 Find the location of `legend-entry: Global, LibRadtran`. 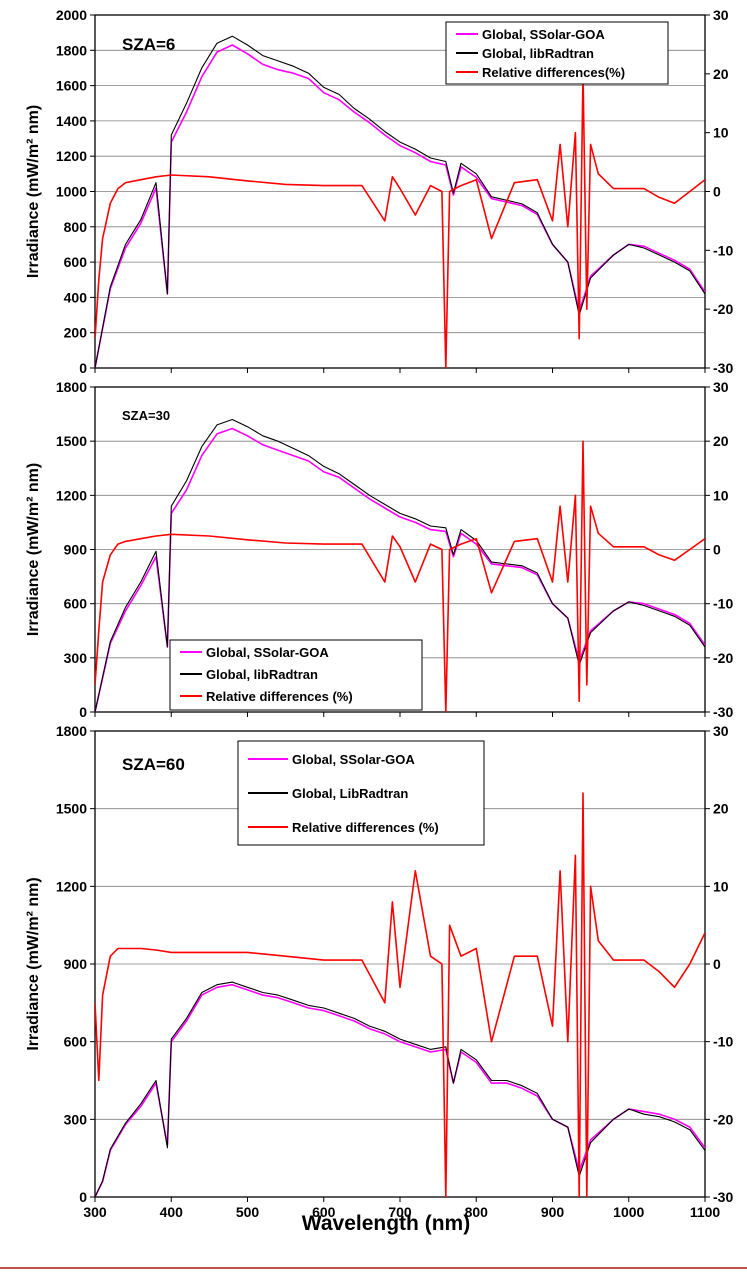

legend-entry: Global, LibRadtran is located at coordinates (350, 793).